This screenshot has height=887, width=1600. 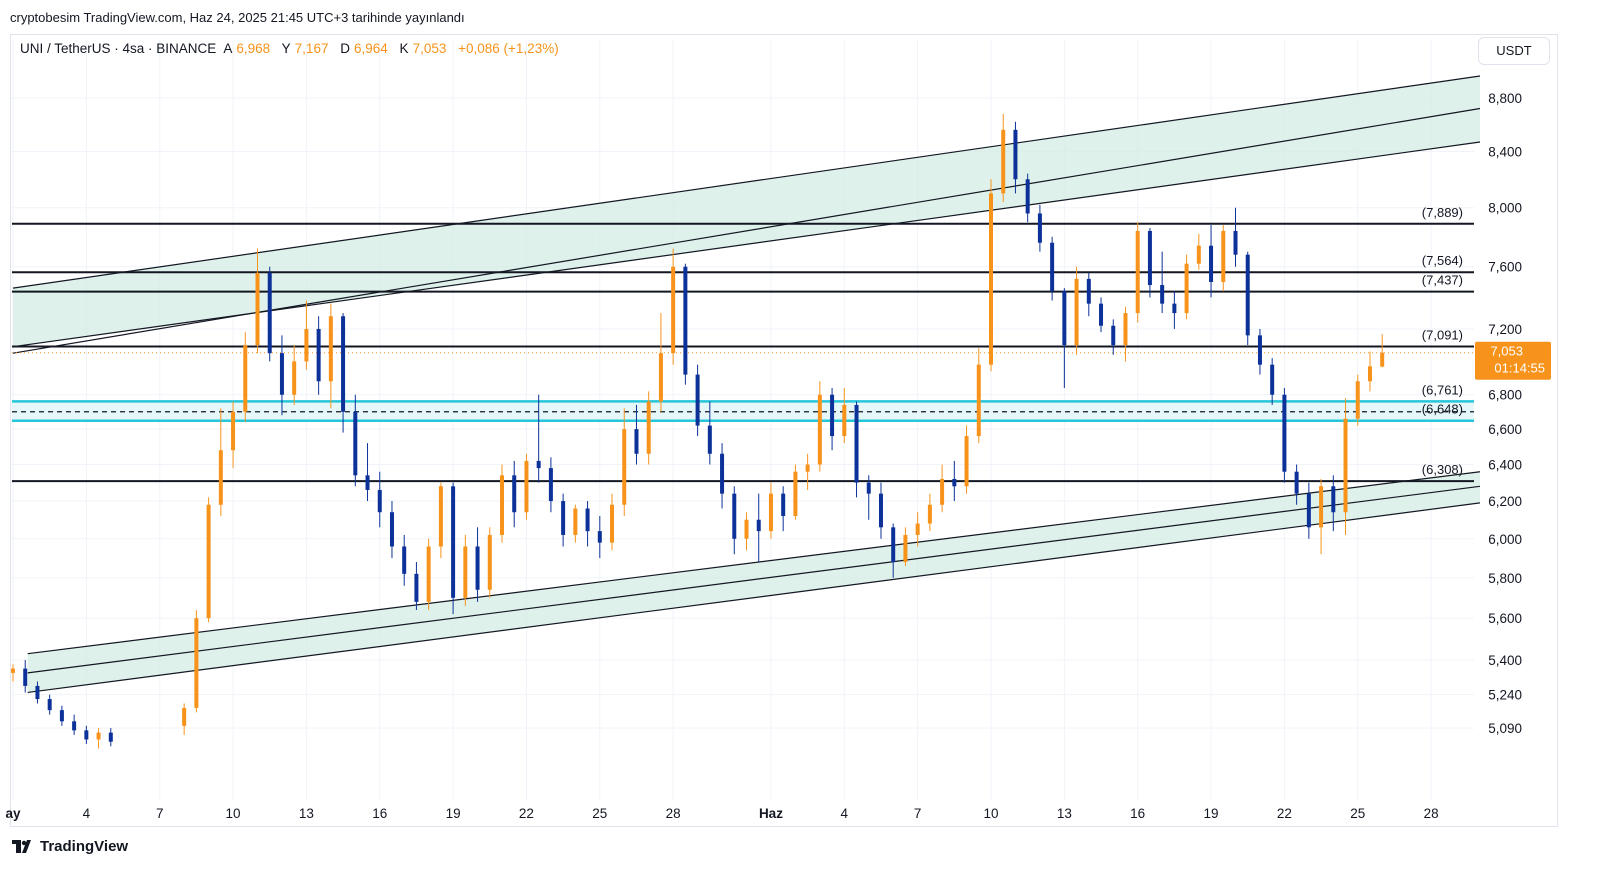 I want to click on tradingview-logo-icon, so click(x=21, y=846).